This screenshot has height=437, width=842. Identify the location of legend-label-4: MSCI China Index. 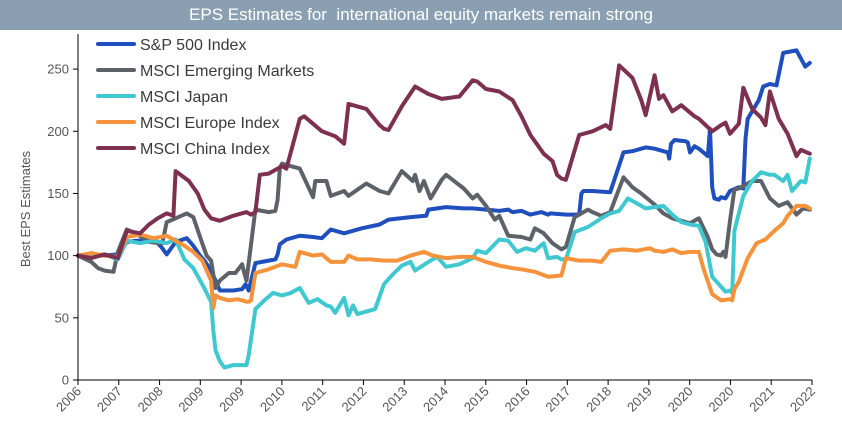
(205, 149).